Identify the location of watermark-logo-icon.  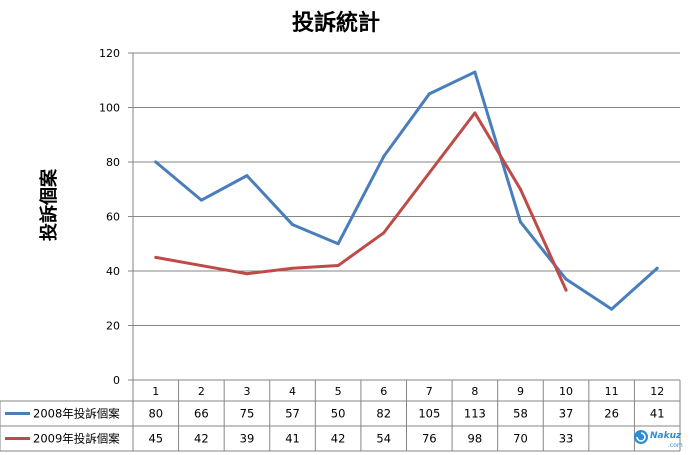
(641, 437).